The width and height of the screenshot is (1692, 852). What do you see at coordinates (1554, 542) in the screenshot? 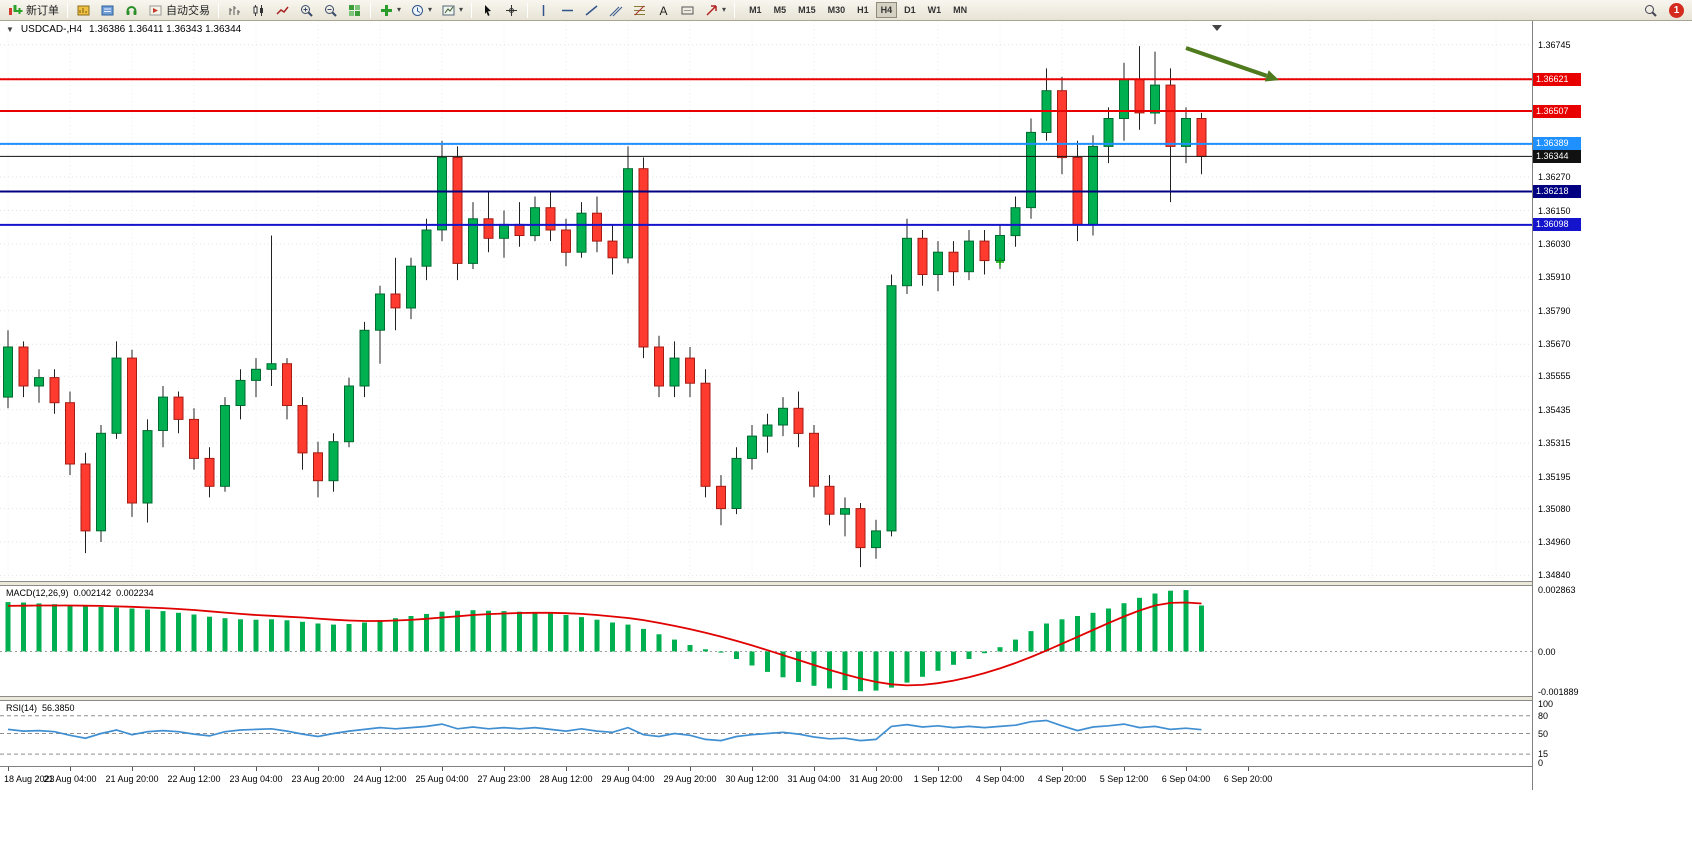
I see `price-axis-label: 1.34960` at bounding box center [1554, 542].